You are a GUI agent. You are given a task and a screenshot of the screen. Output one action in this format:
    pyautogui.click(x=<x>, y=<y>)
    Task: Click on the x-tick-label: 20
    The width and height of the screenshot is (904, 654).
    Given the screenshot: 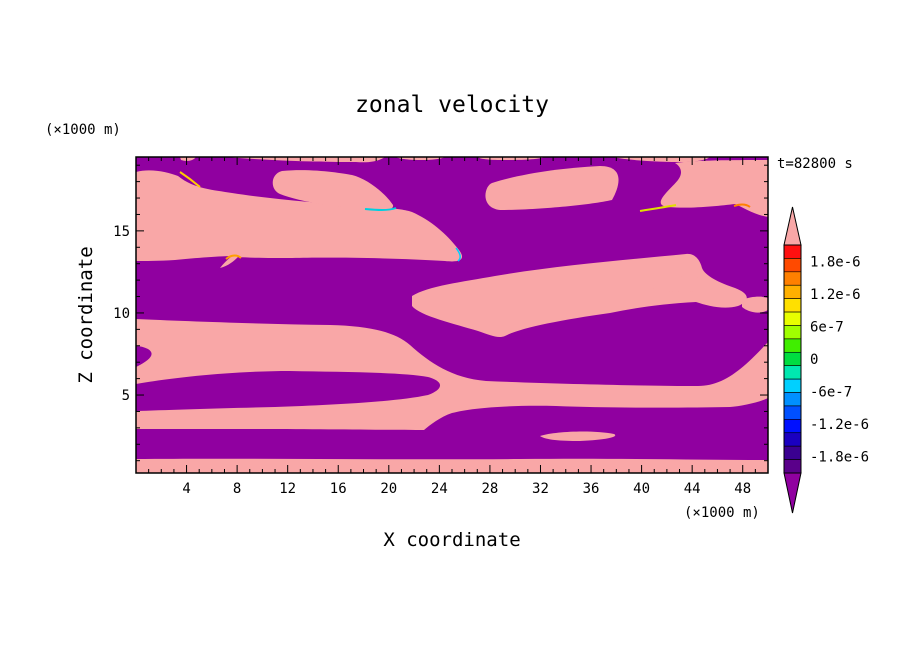 What is the action you would take?
    pyautogui.click(x=388, y=489)
    